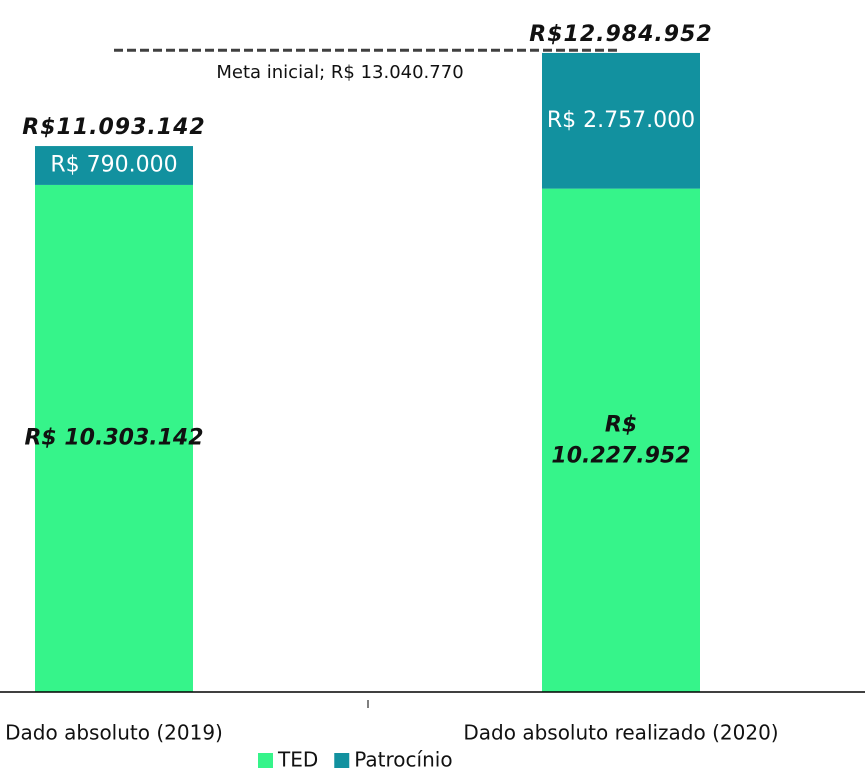 This screenshot has height=774, width=865. I want to click on x-tick-label: Dado absoluto realizado (2020), so click(620, 733).